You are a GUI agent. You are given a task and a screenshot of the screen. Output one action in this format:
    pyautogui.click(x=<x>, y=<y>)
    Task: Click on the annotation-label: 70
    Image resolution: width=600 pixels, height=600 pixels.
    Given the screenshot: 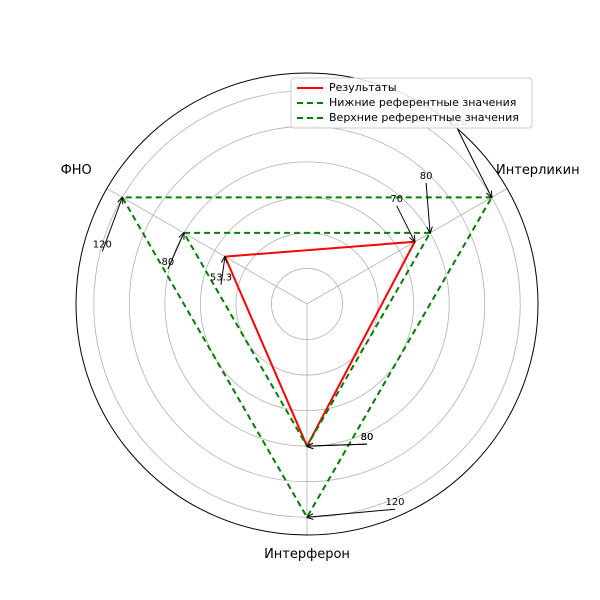 What is the action you would take?
    pyautogui.click(x=396, y=199)
    